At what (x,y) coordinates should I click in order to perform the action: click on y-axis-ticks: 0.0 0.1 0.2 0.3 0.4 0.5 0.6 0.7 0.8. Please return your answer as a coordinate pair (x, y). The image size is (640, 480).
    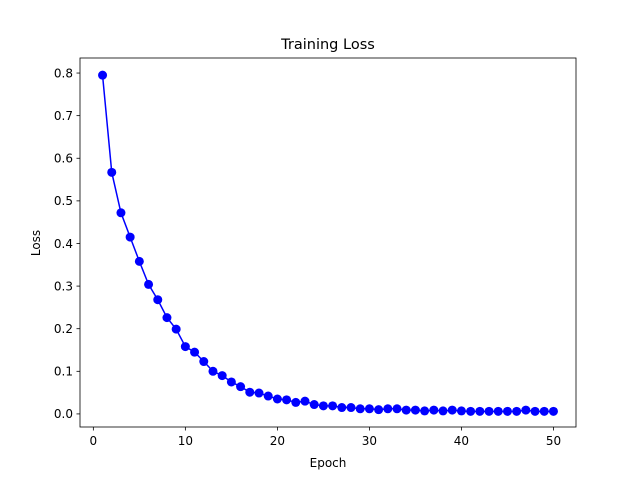
    Looking at the image, I should click on (67, 243).